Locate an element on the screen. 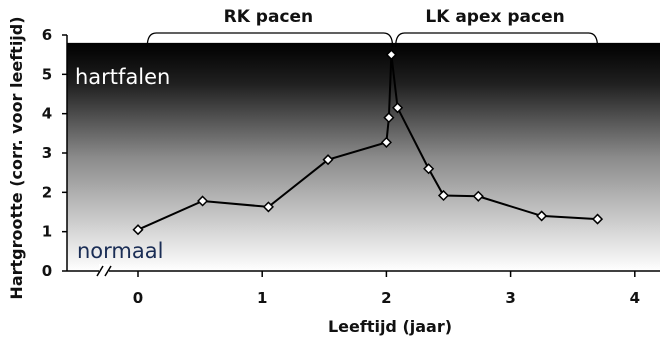 The width and height of the screenshot is (667, 341). x-axis-break-marker is located at coordinates (104, 271).